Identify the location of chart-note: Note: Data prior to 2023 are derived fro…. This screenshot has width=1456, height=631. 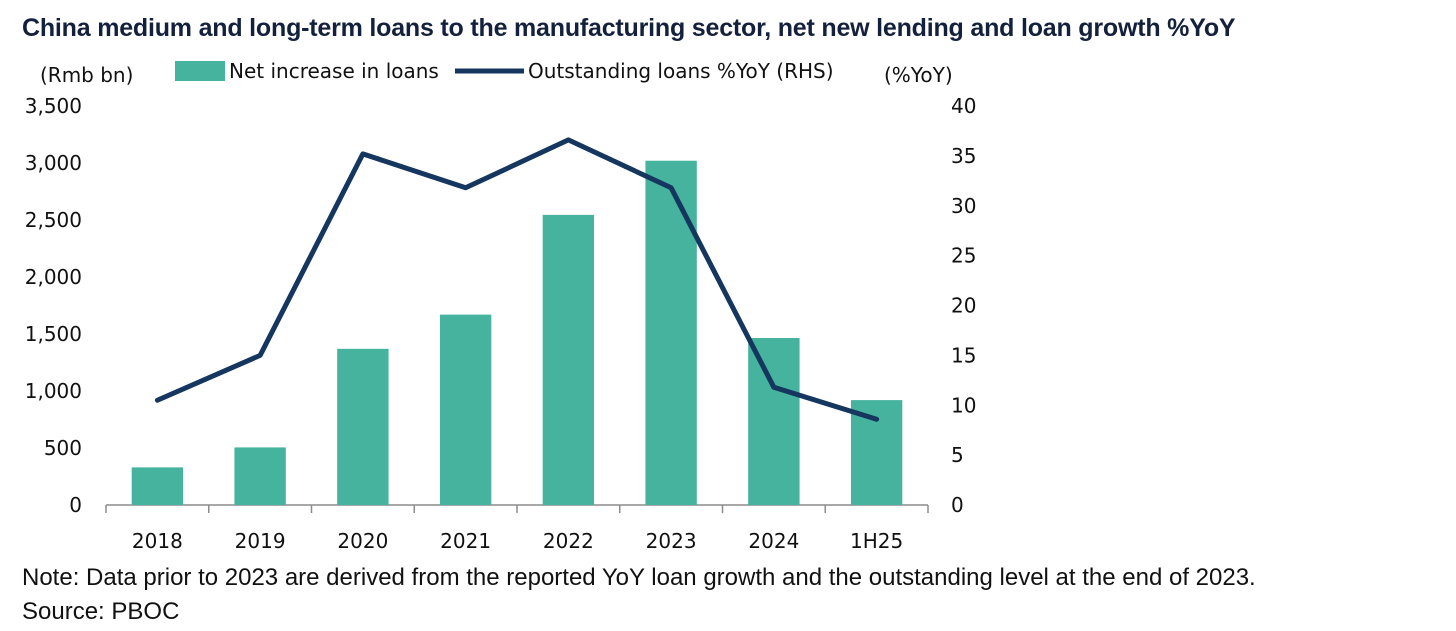
(639, 577).